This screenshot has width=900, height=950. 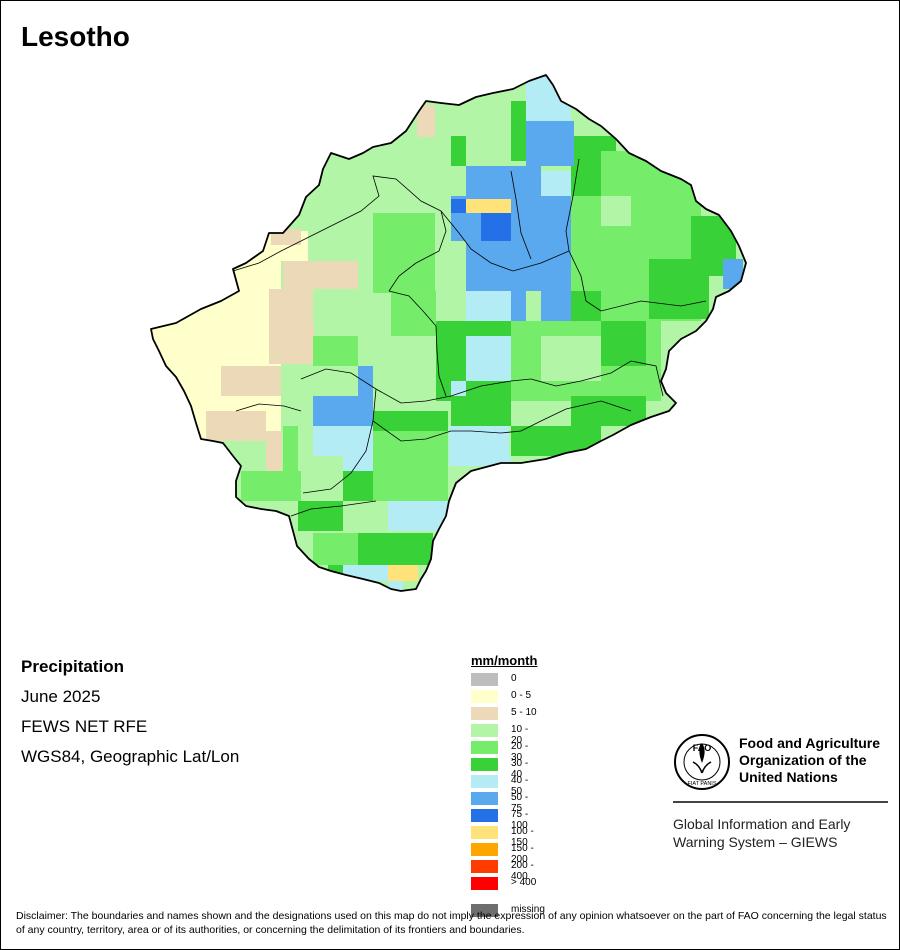 What do you see at coordinates (504, 734) in the screenshot?
I see `legend-item: 10 - 20` at bounding box center [504, 734].